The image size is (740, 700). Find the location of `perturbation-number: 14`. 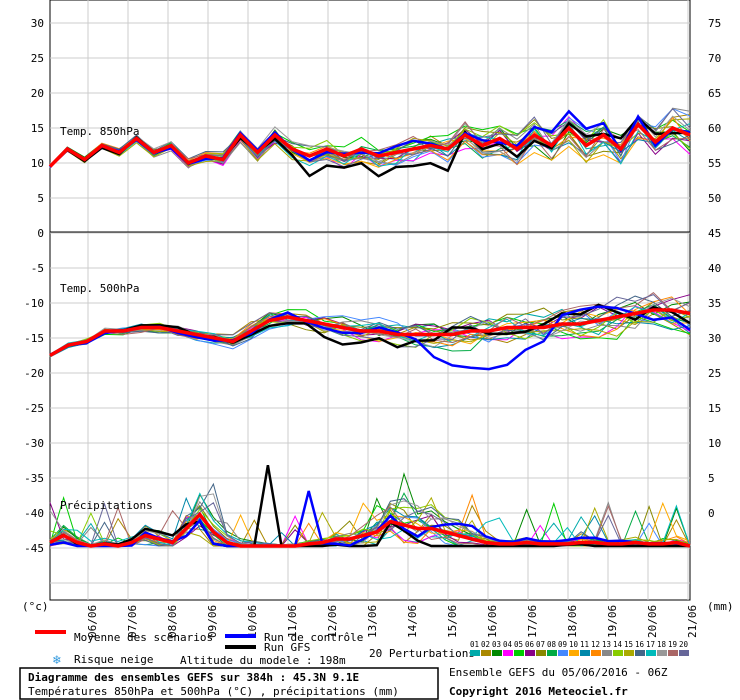

perturbation-number: 14 is located at coordinates (618, 644).